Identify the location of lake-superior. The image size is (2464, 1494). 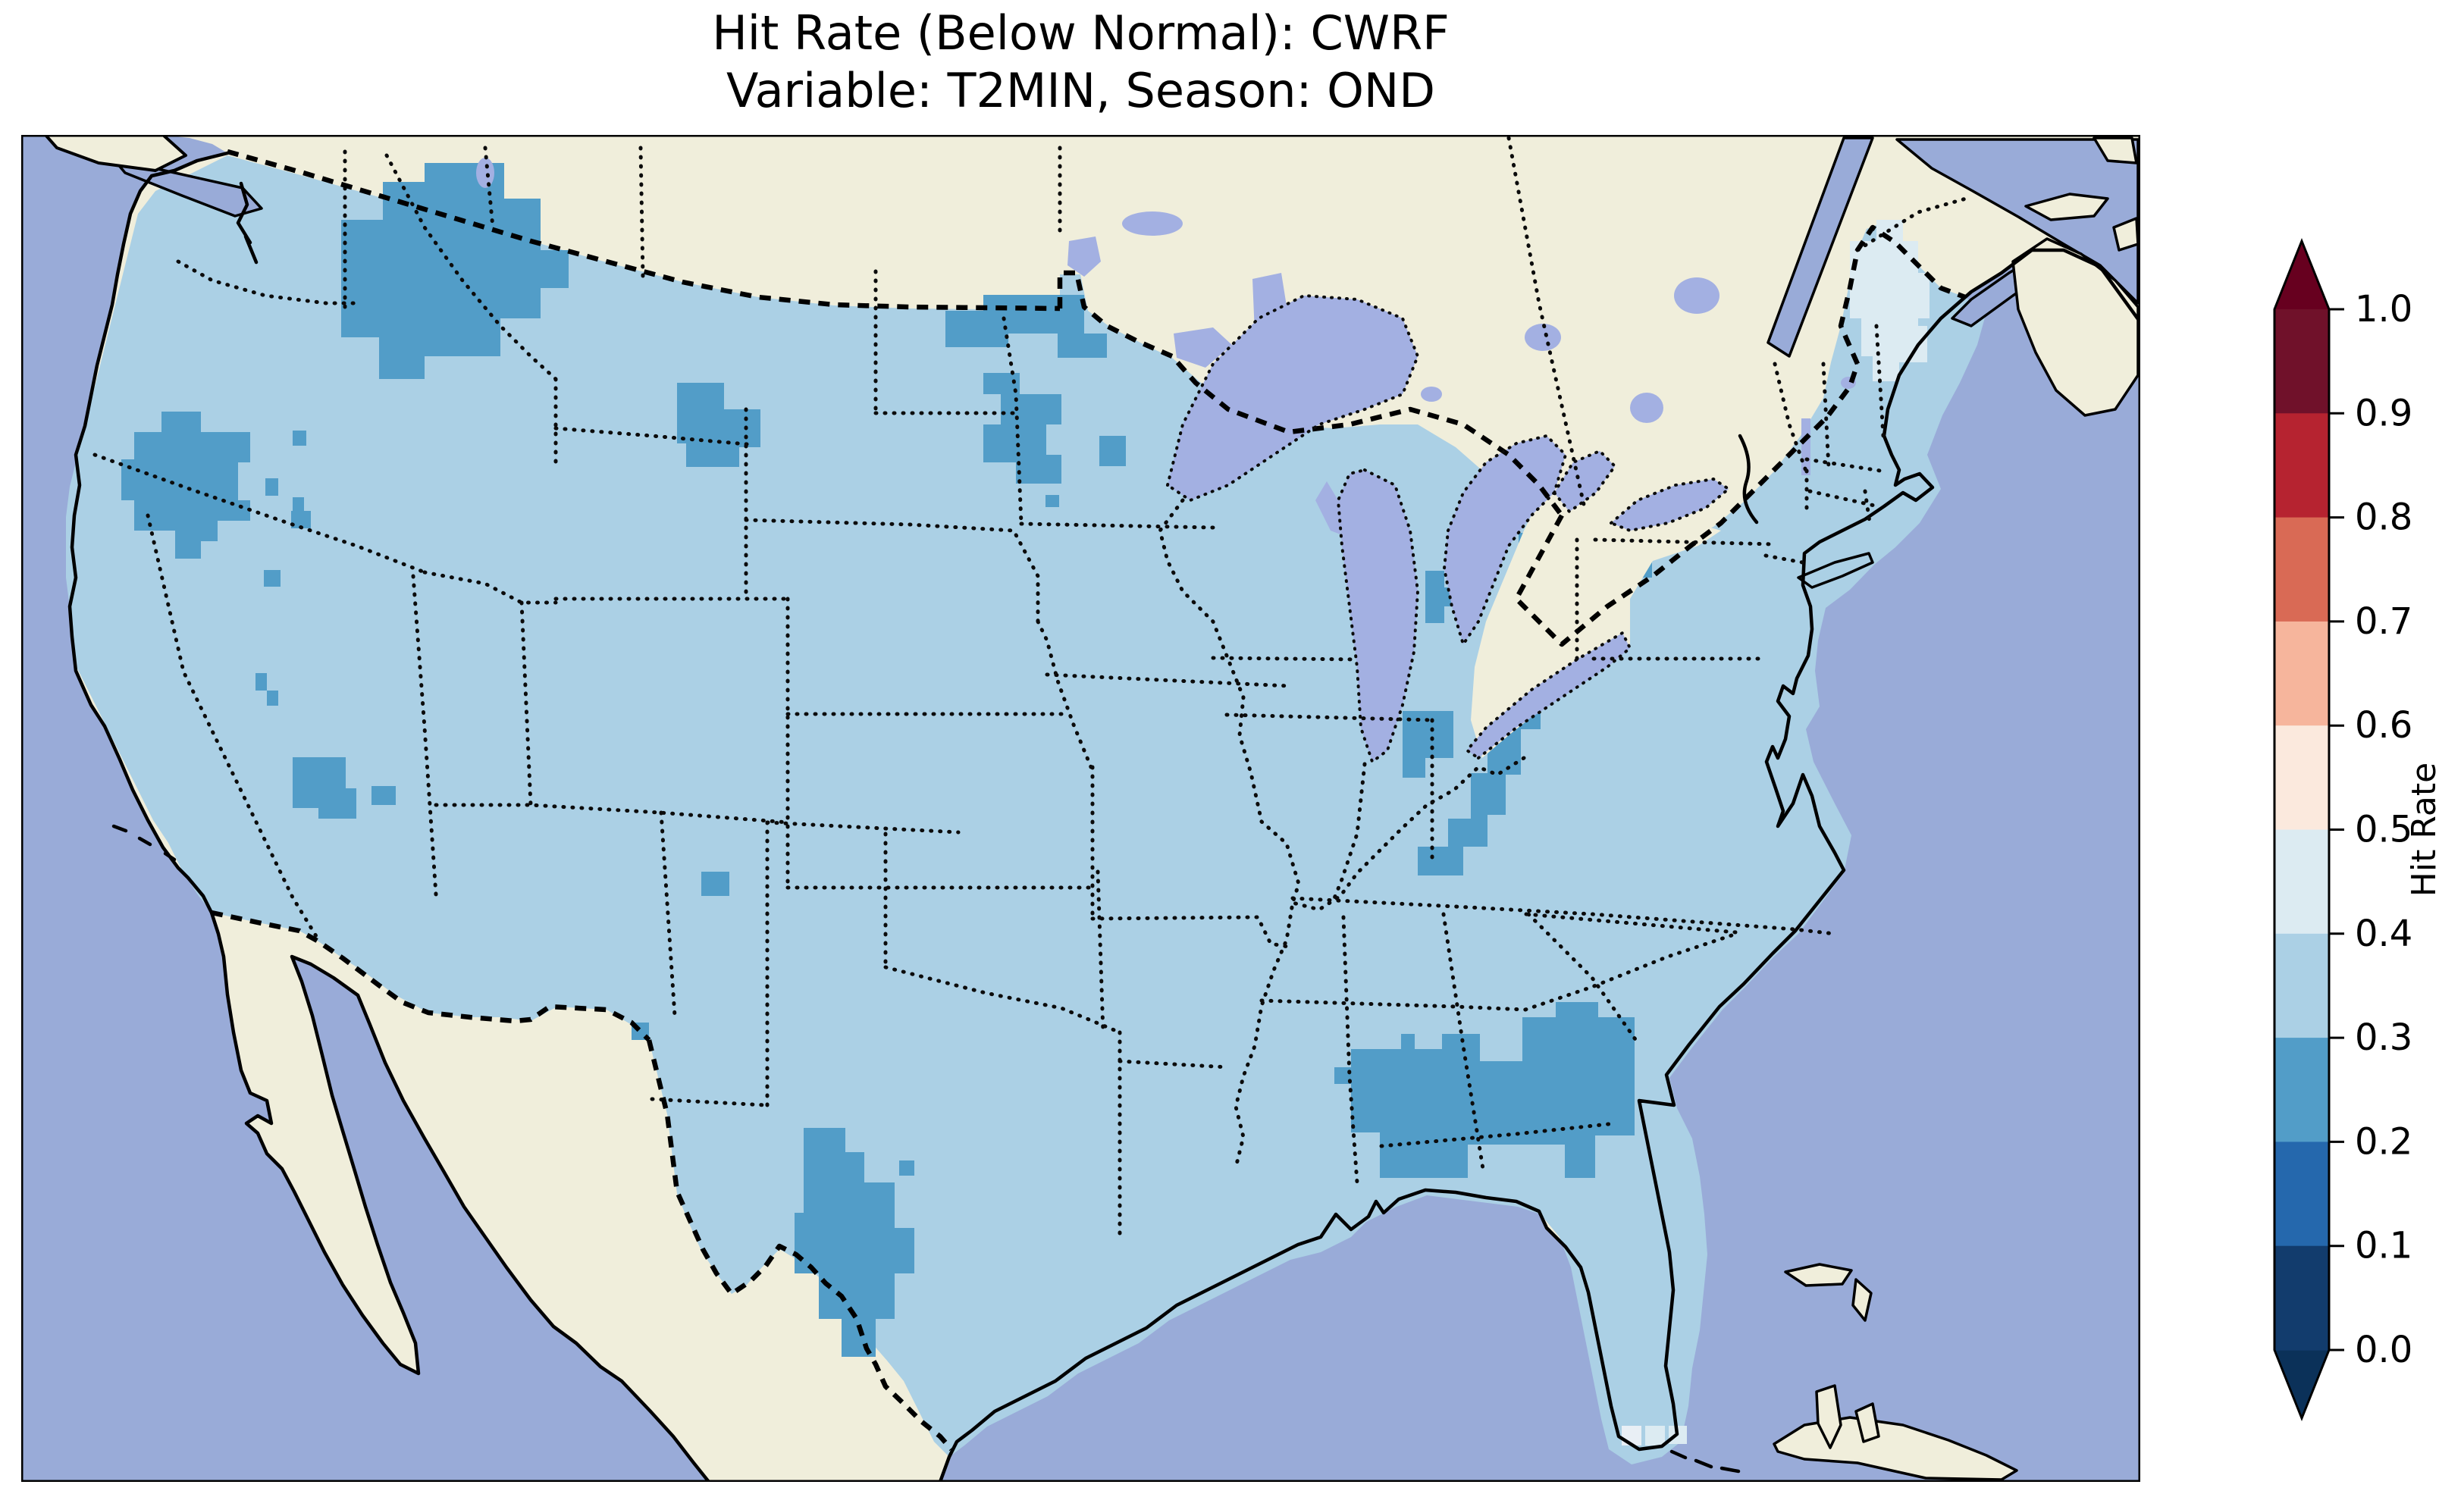
(1293, 398).